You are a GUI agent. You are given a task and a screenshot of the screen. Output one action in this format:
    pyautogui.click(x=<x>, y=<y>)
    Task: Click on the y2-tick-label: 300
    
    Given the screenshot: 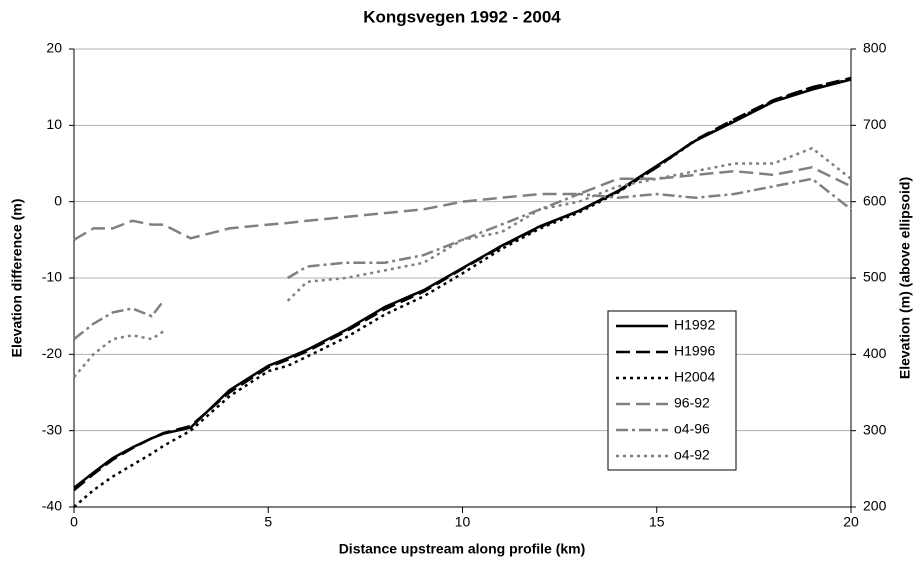 What is the action you would take?
    pyautogui.click(x=875, y=429)
    